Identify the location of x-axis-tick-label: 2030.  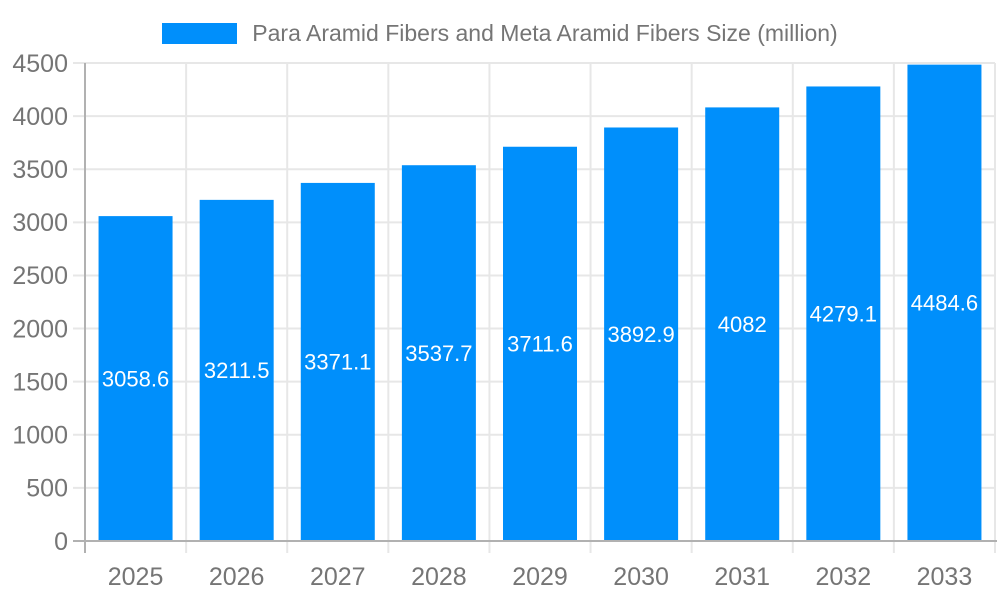
(641, 577).